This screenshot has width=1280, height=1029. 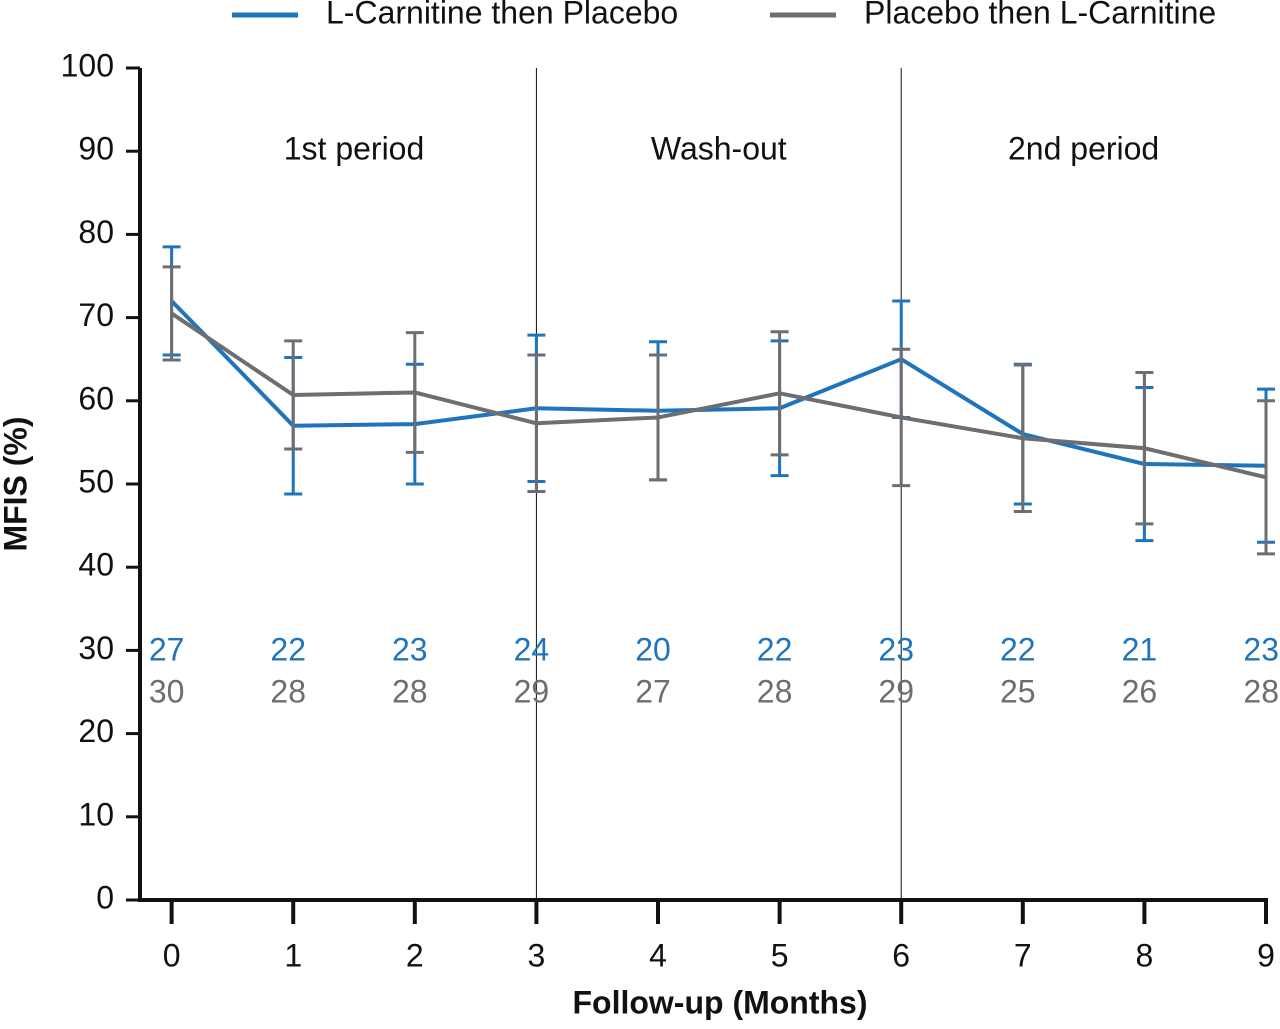 What do you see at coordinates (1083, 149) in the screenshot?
I see `period-label: 2nd period` at bounding box center [1083, 149].